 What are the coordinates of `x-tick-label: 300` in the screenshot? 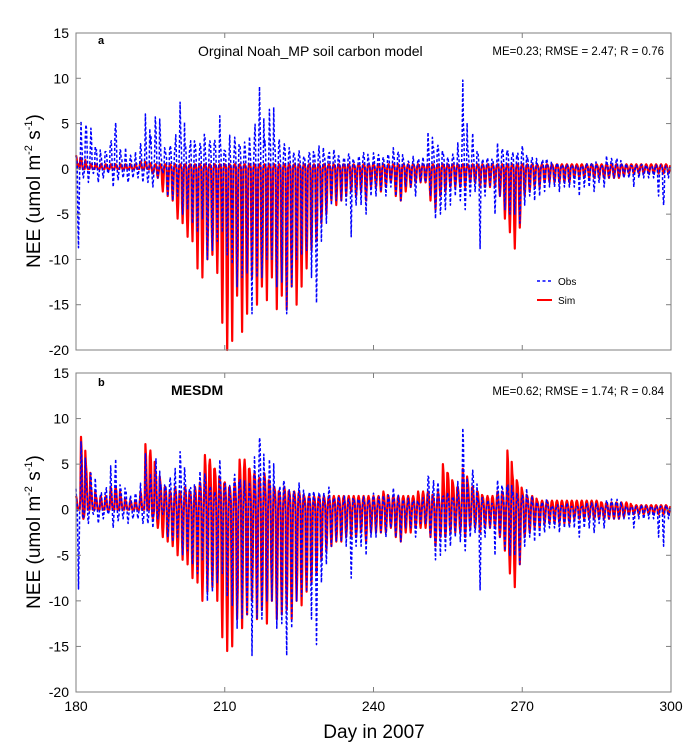 It's located at (671, 706).